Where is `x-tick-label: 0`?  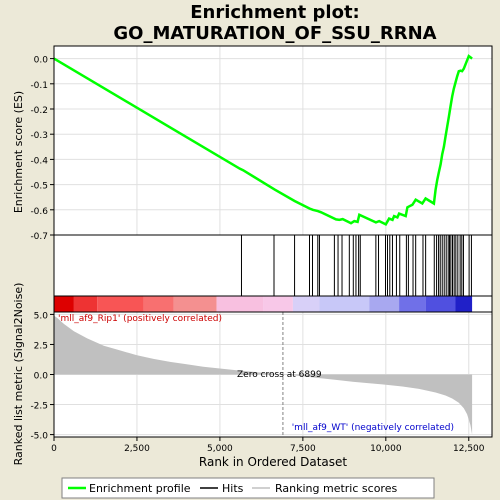
x-tick-label: 0 is located at coordinates (54, 449).